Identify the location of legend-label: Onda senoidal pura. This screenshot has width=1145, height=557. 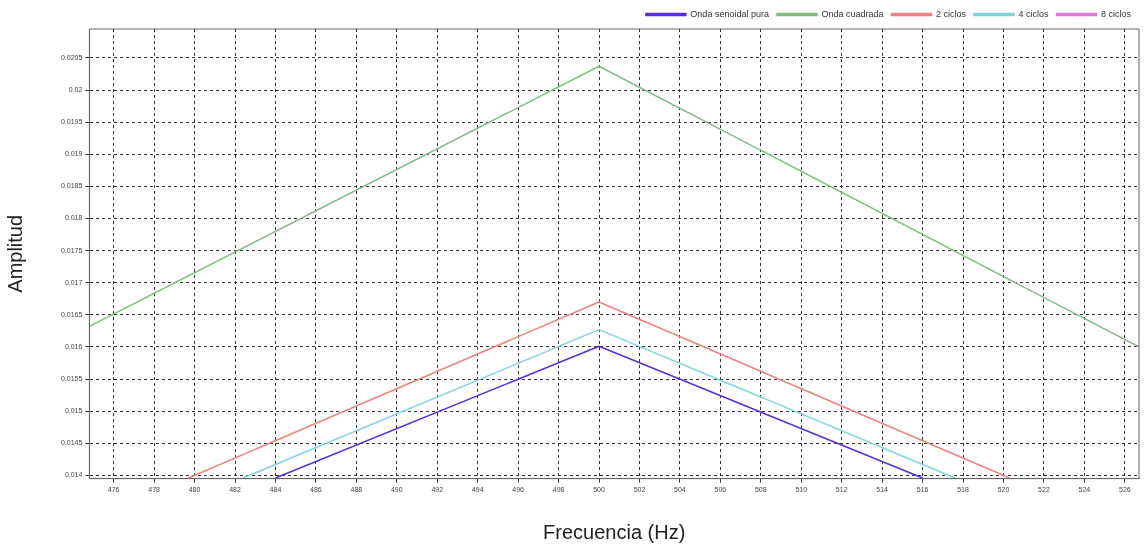
(729, 13).